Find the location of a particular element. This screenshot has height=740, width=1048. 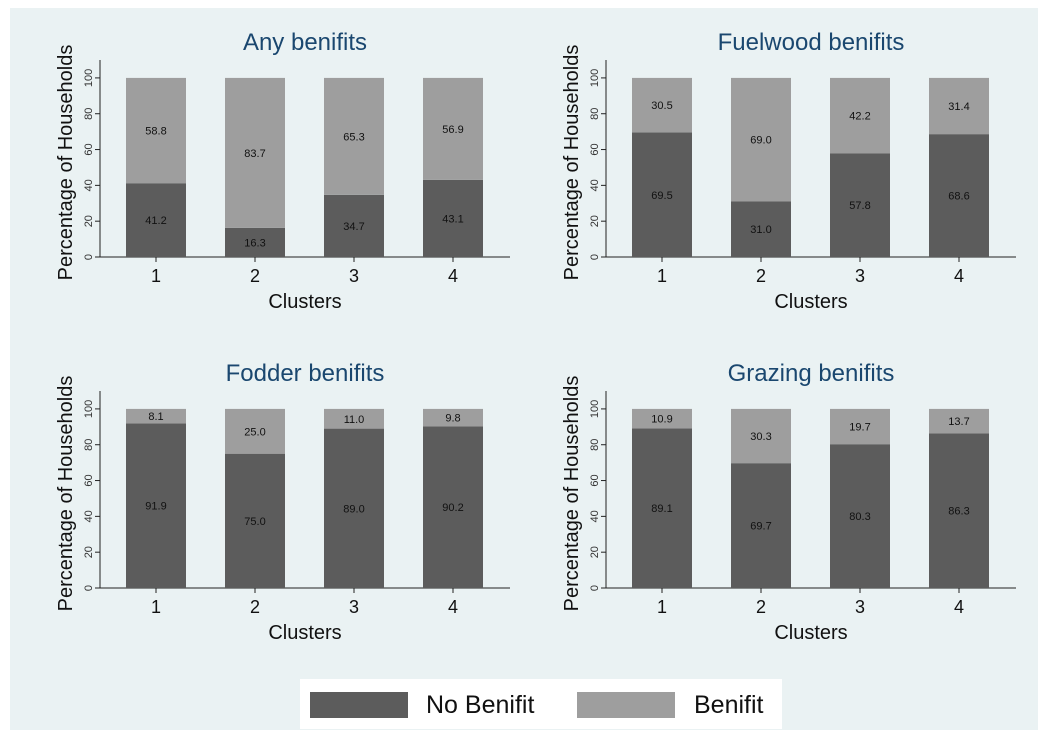

data-label-benifit: 9.8 is located at coordinates (452, 419).